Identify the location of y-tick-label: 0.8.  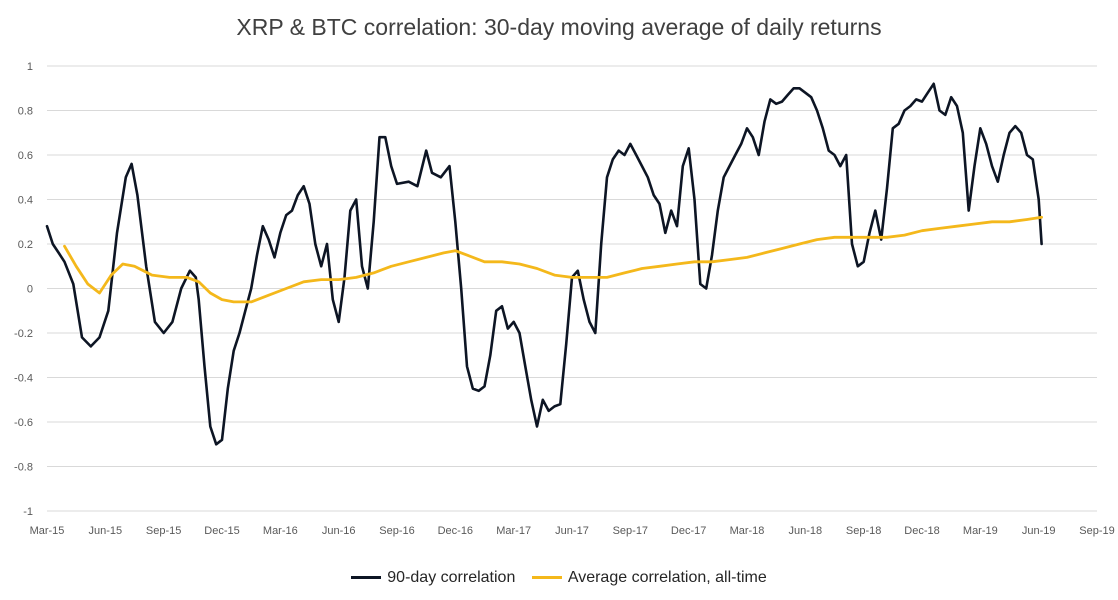
(25, 112).